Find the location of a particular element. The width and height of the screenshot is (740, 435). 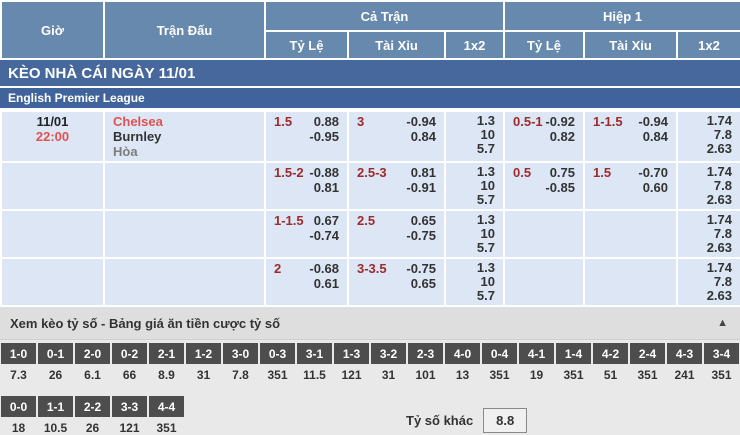

home-team: Chelsea is located at coordinates (138, 121).